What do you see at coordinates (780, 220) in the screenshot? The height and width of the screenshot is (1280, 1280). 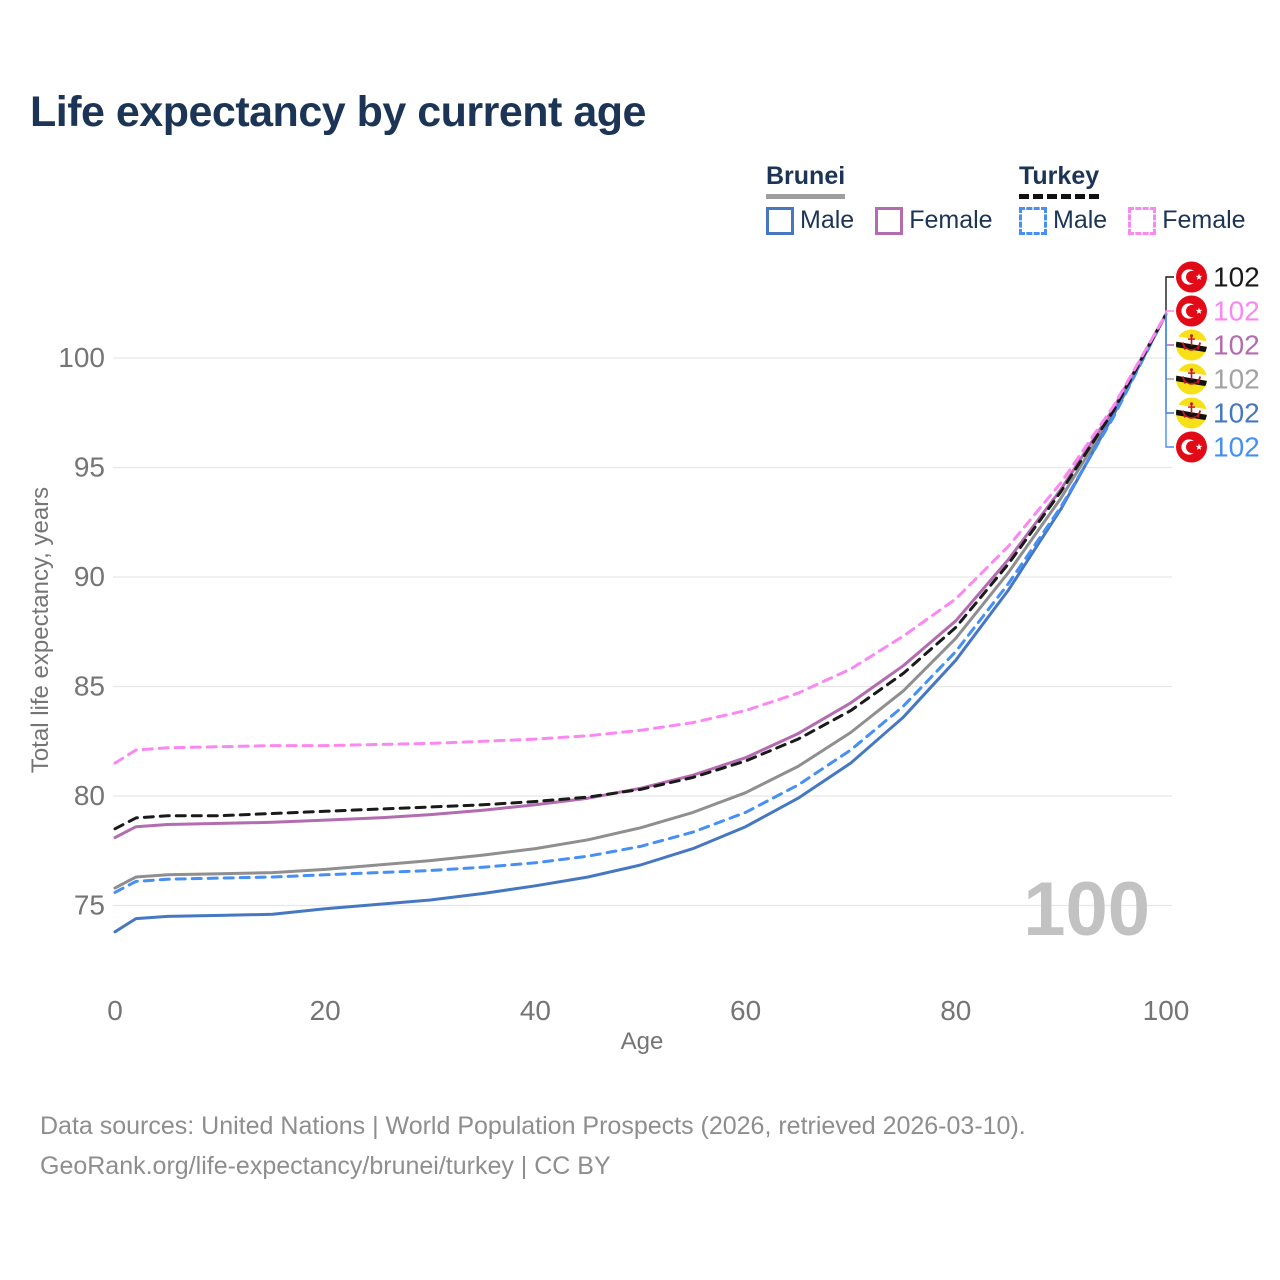 I see `brunei-male-swatch` at bounding box center [780, 220].